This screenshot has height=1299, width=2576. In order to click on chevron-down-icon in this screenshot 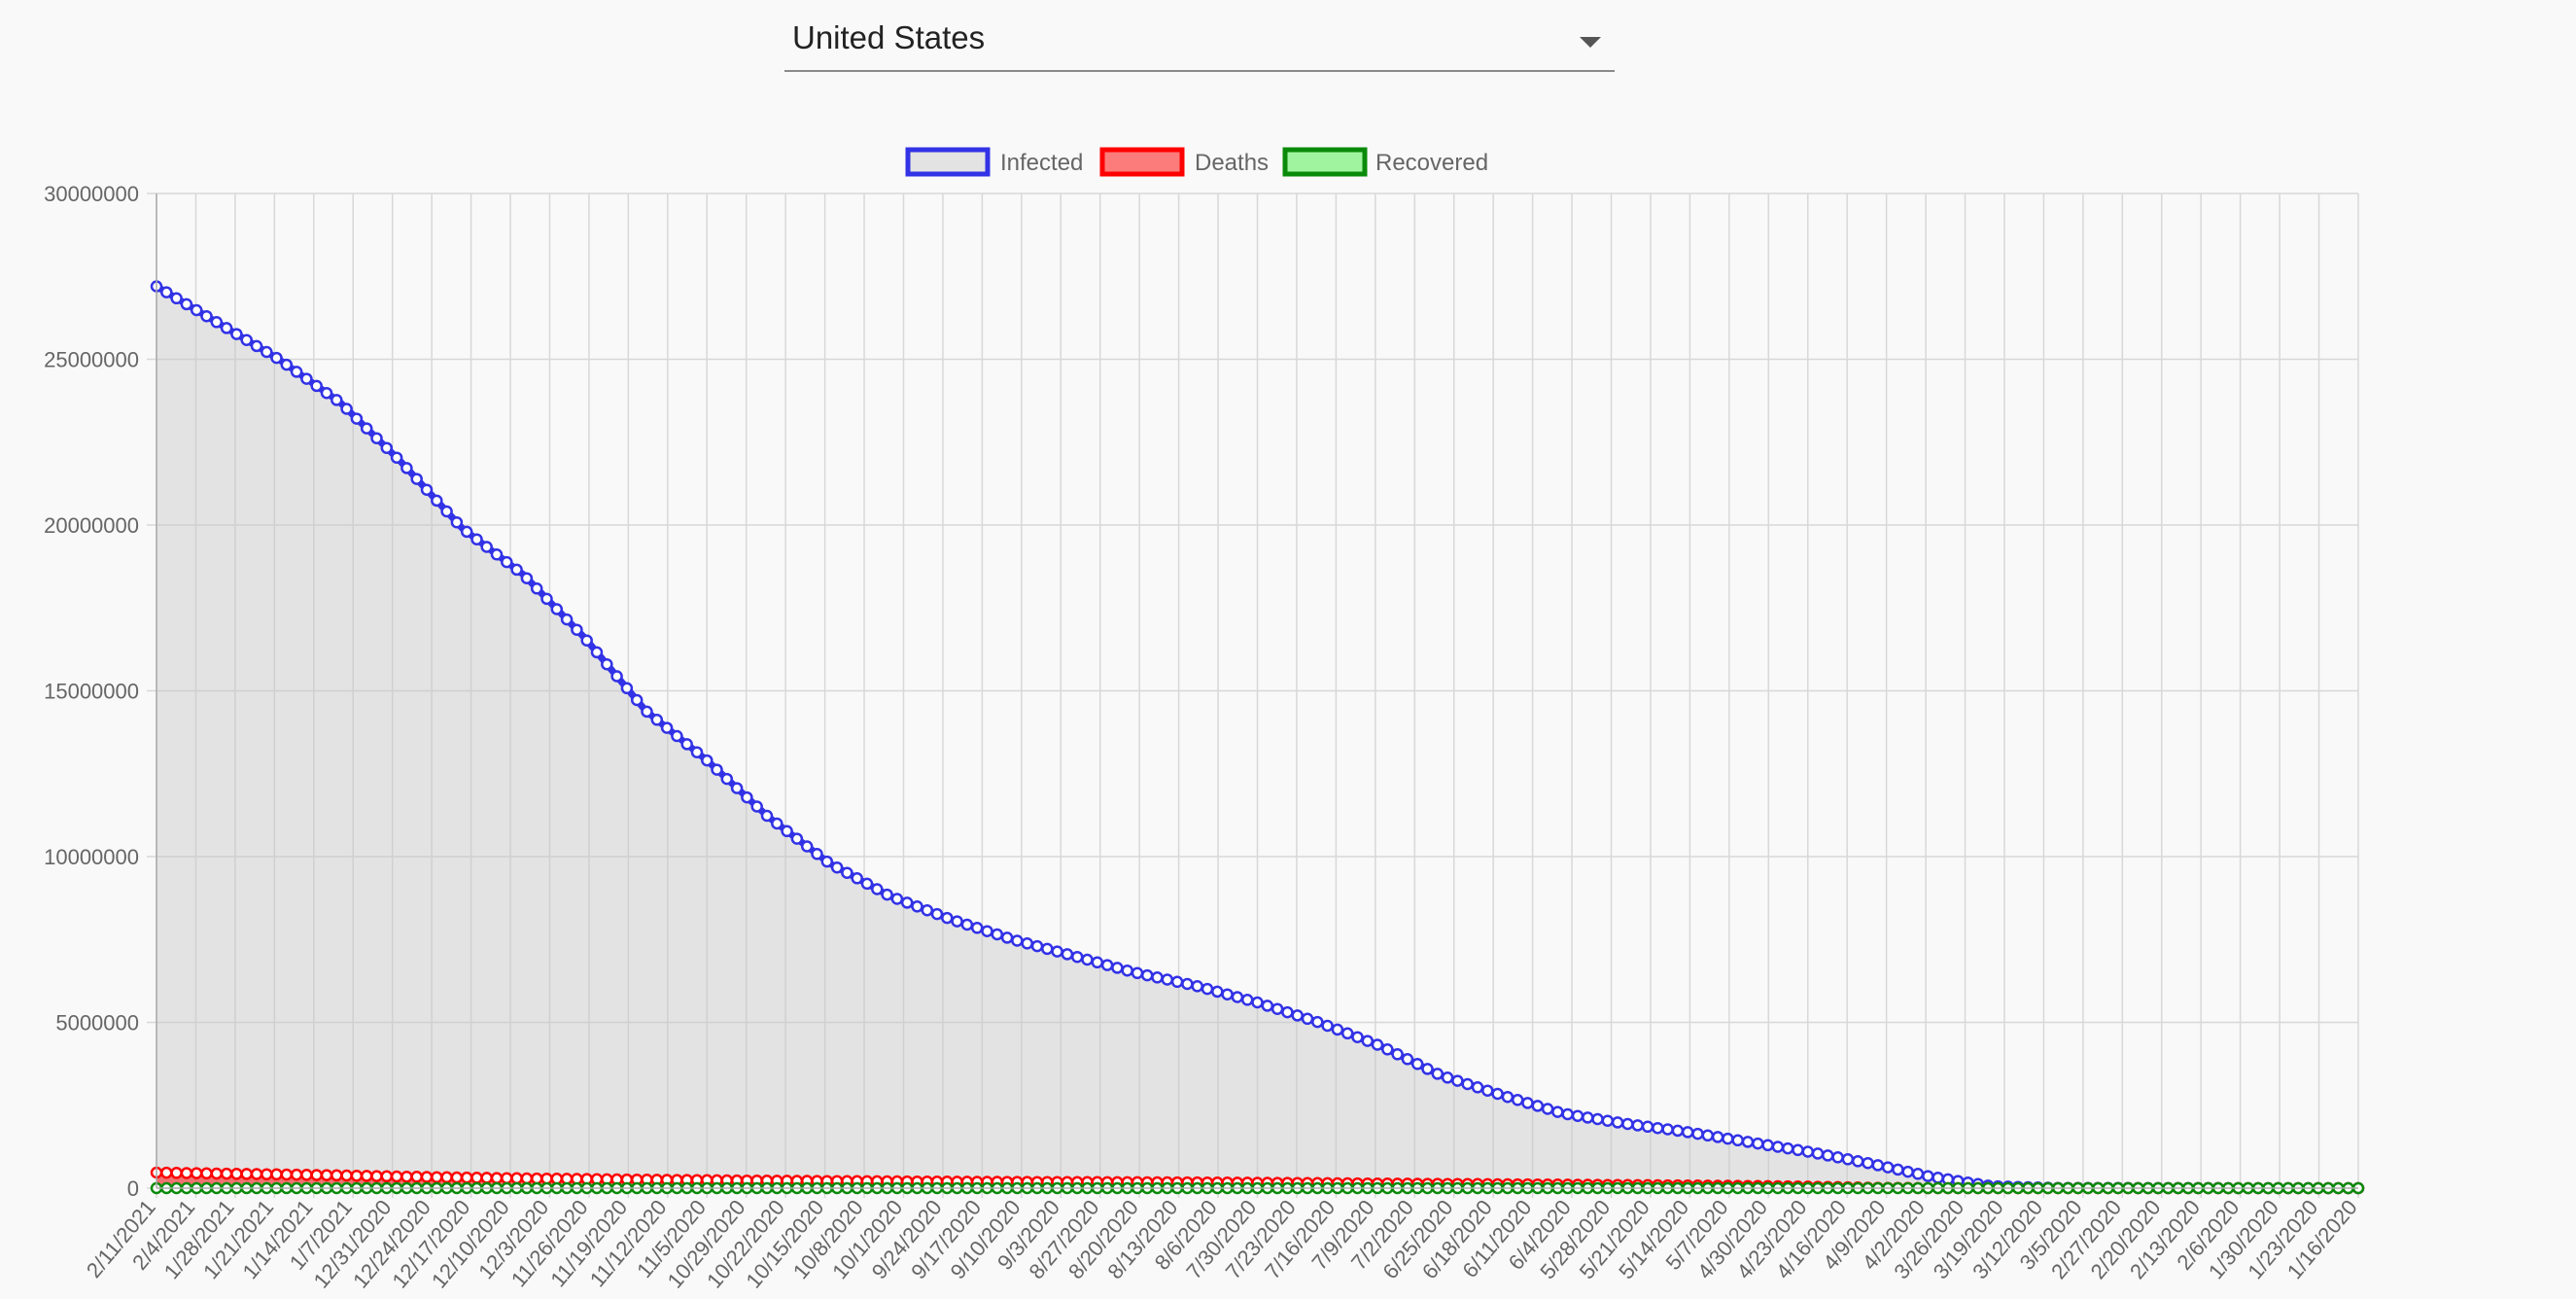, I will do `click(1590, 42)`.